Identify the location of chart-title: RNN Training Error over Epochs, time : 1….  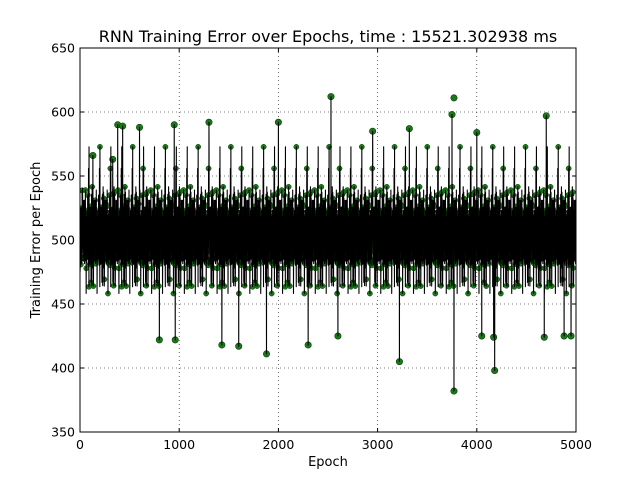
(328, 36).